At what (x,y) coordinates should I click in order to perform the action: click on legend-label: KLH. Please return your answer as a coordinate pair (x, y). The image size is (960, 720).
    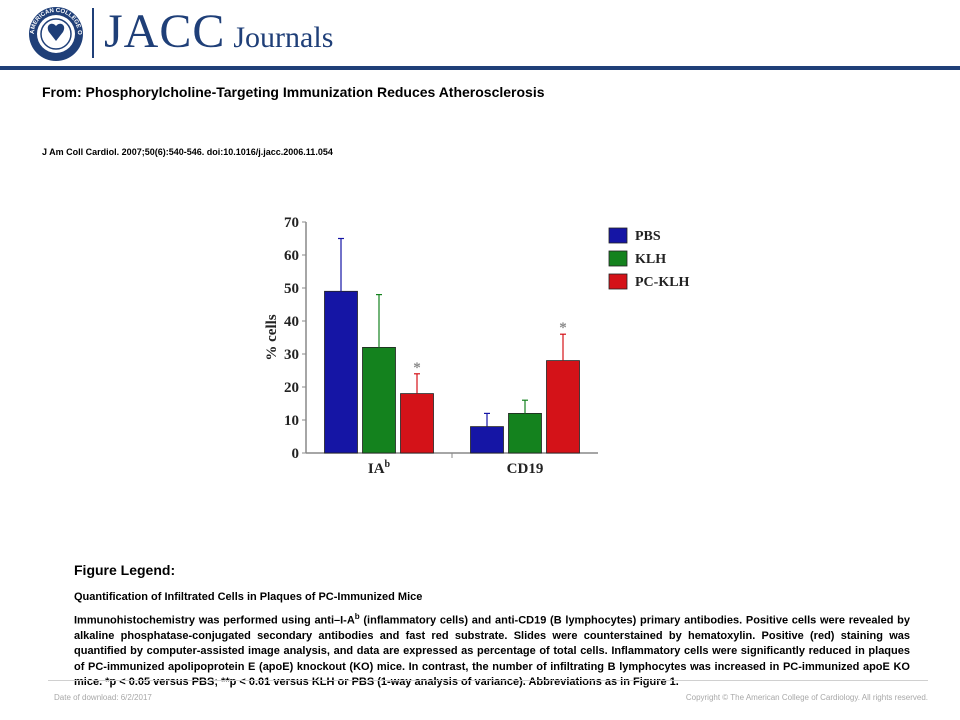
    Looking at the image, I should click on (650, 259).